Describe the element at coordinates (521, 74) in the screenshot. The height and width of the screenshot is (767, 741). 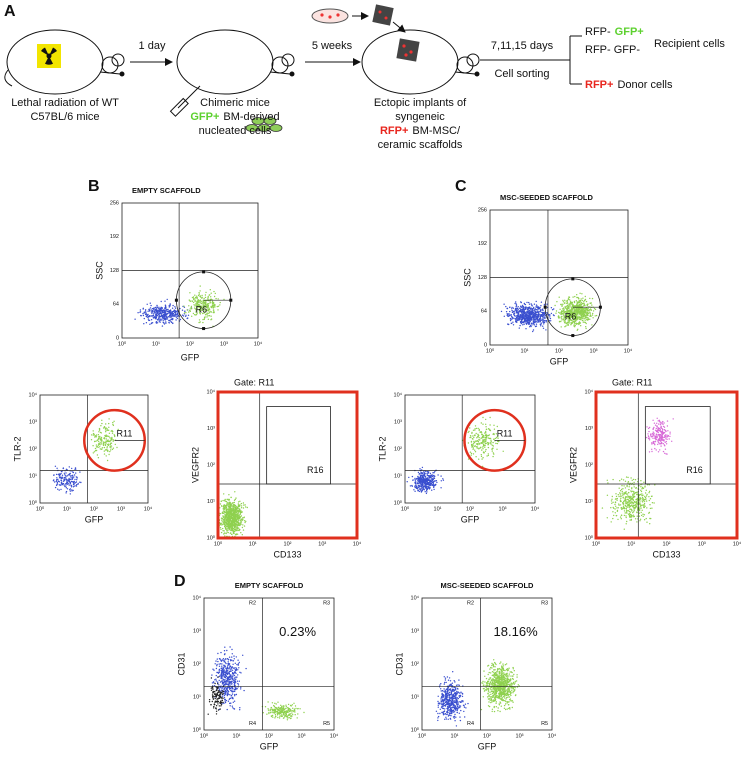
I see `sort-label: Cell sorting` at that location.